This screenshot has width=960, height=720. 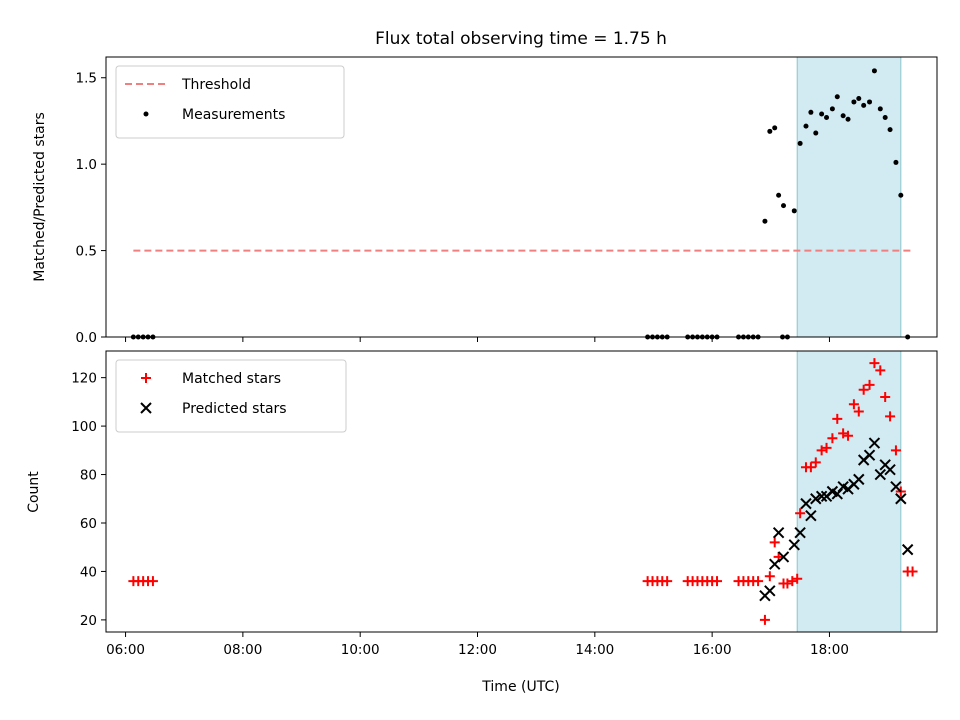 What do you see at coordinates (520, 687) in the screenshot?
I see `x-axis-label: Time (UTC)` at bounding box center [520, 687].